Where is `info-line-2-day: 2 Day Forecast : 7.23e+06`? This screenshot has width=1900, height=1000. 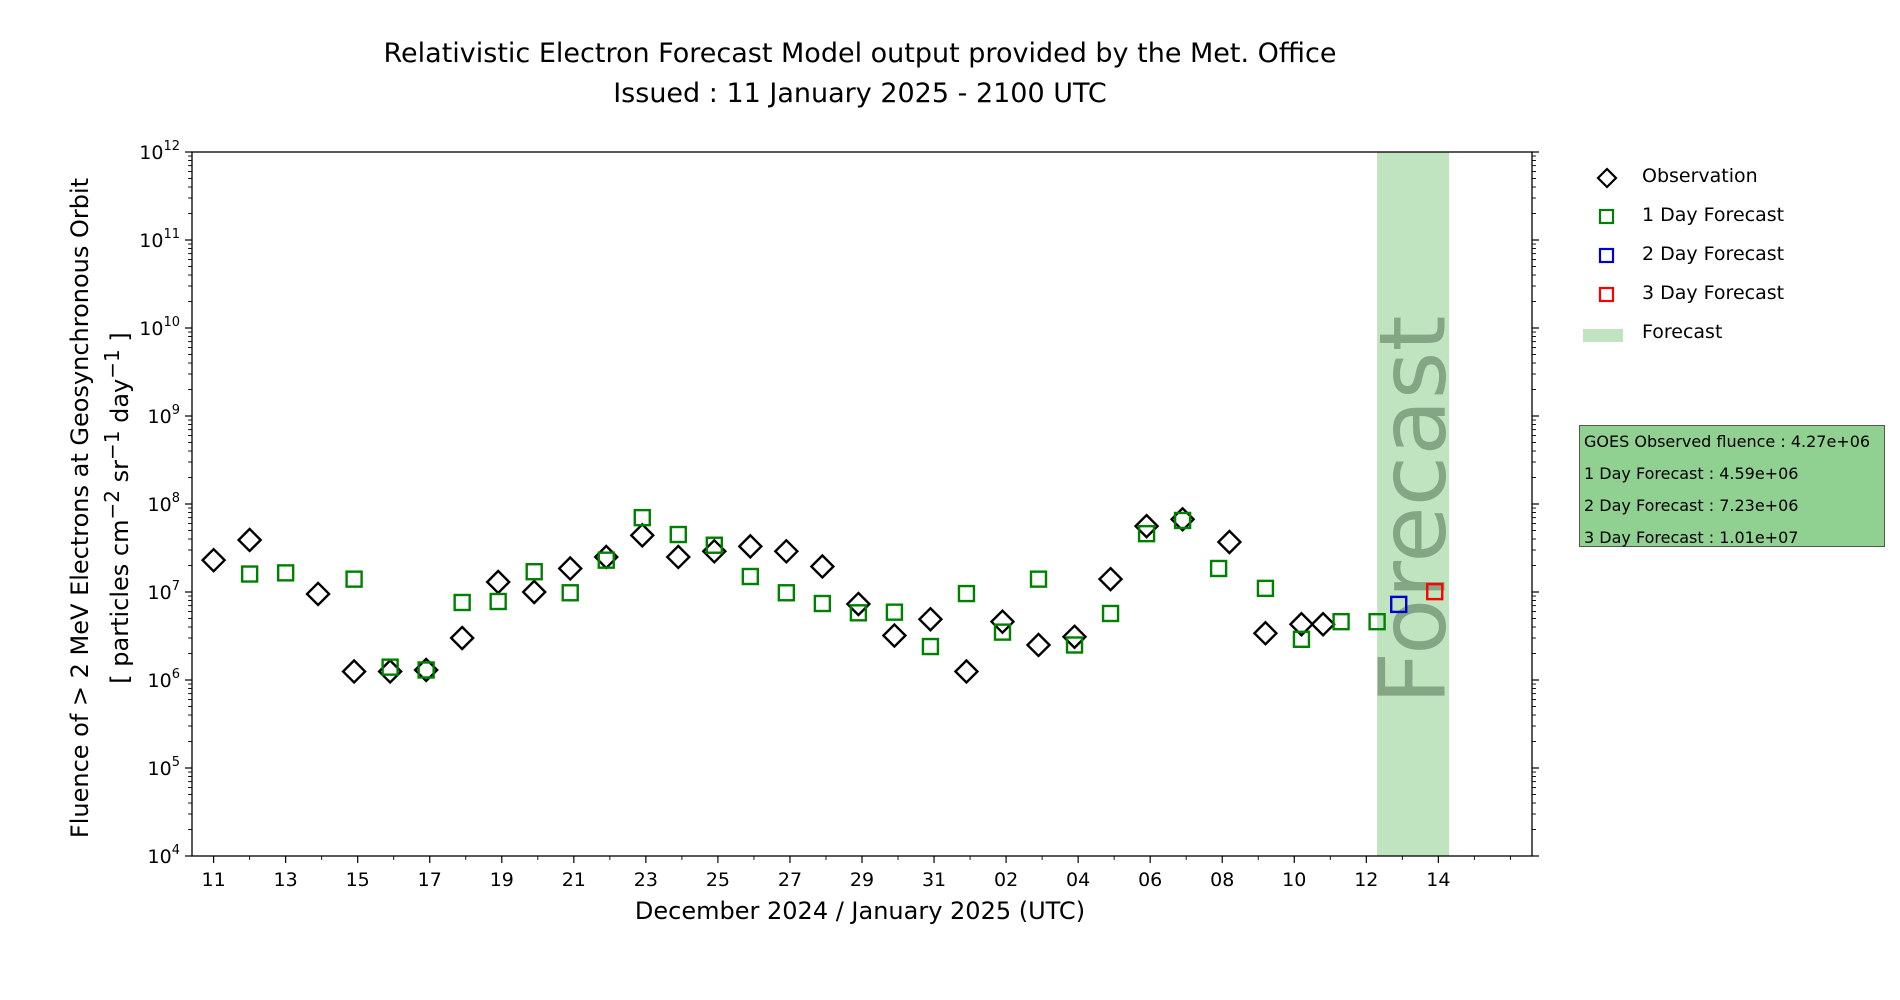 info-line-2-day: 2 Day Forecast : 7.23e+06 is located at coordinates (1691, 505).